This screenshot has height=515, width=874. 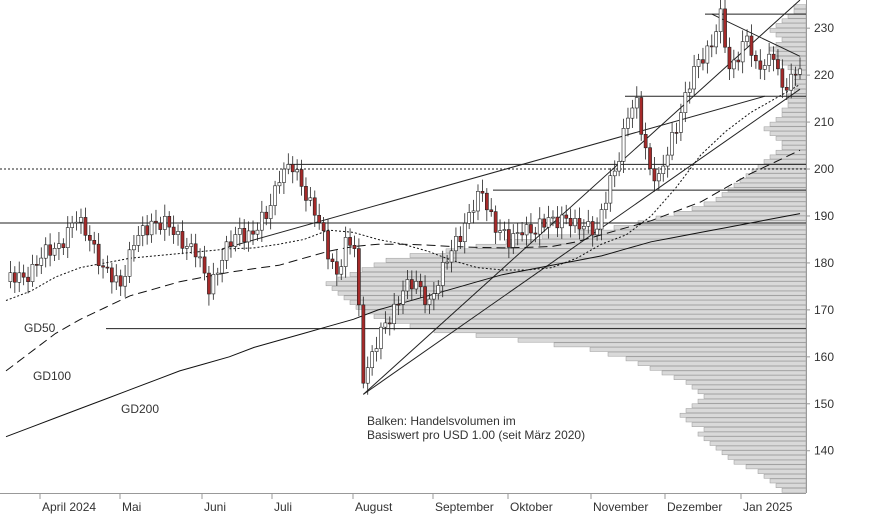 What do you see at coordinates (531, 507) in the screenshot?
I see `x-tick-label: Oktober` at bounding box center [531, 507].